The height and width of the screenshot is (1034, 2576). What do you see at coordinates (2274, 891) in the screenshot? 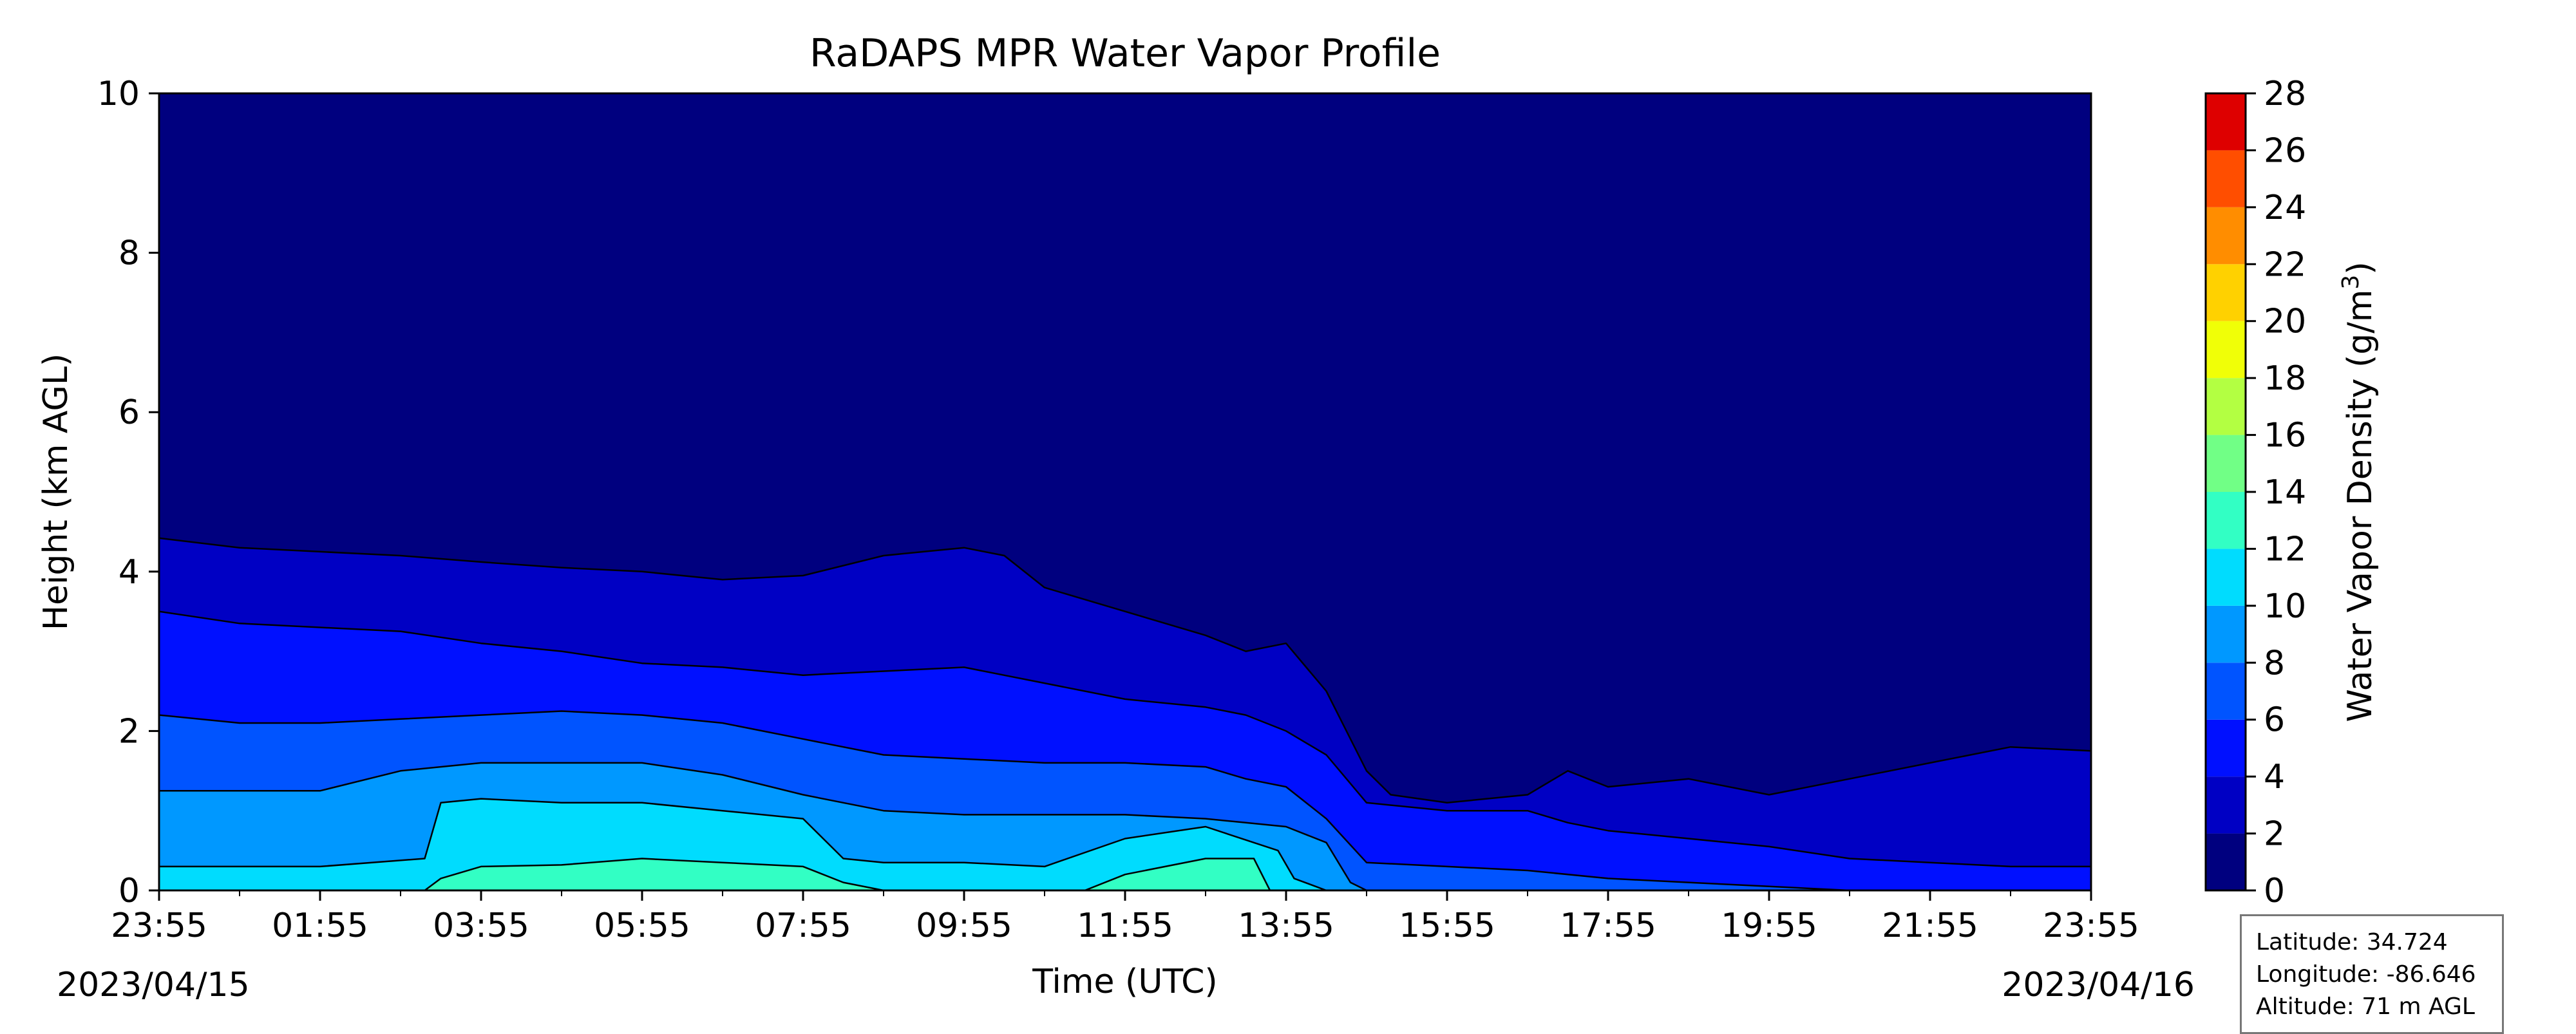
I see `colorbar-tick-label: 0` at bounding box center [2274, 891].